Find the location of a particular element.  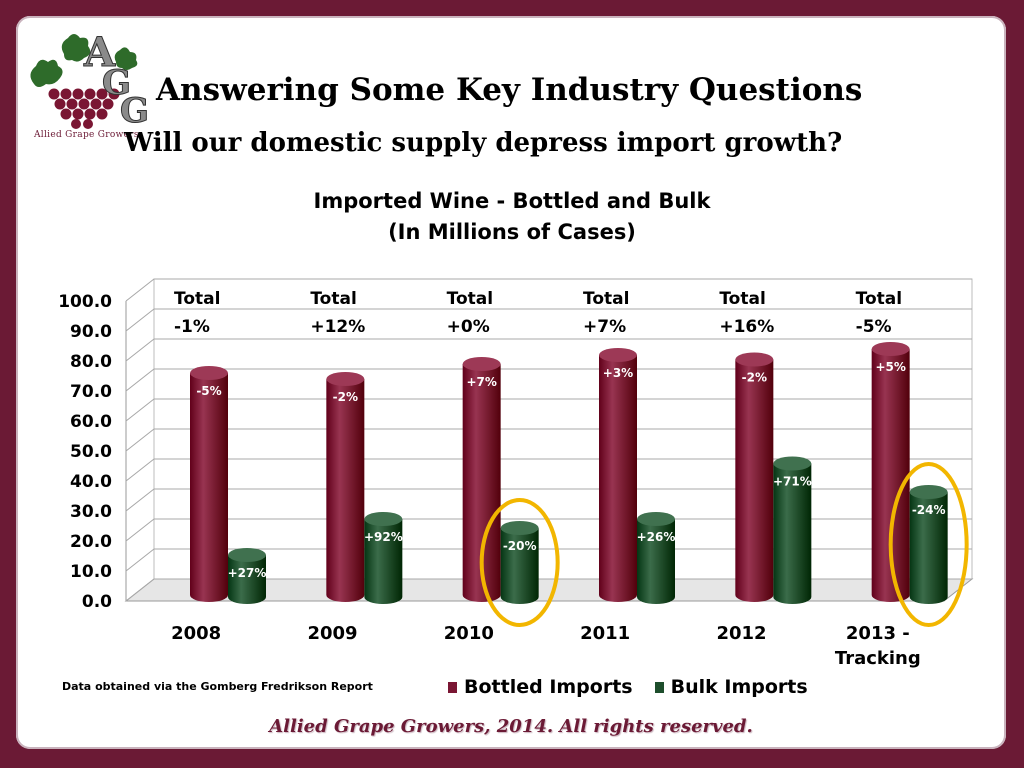

legend-swatch-bulk is located at coordinates (659, 687).